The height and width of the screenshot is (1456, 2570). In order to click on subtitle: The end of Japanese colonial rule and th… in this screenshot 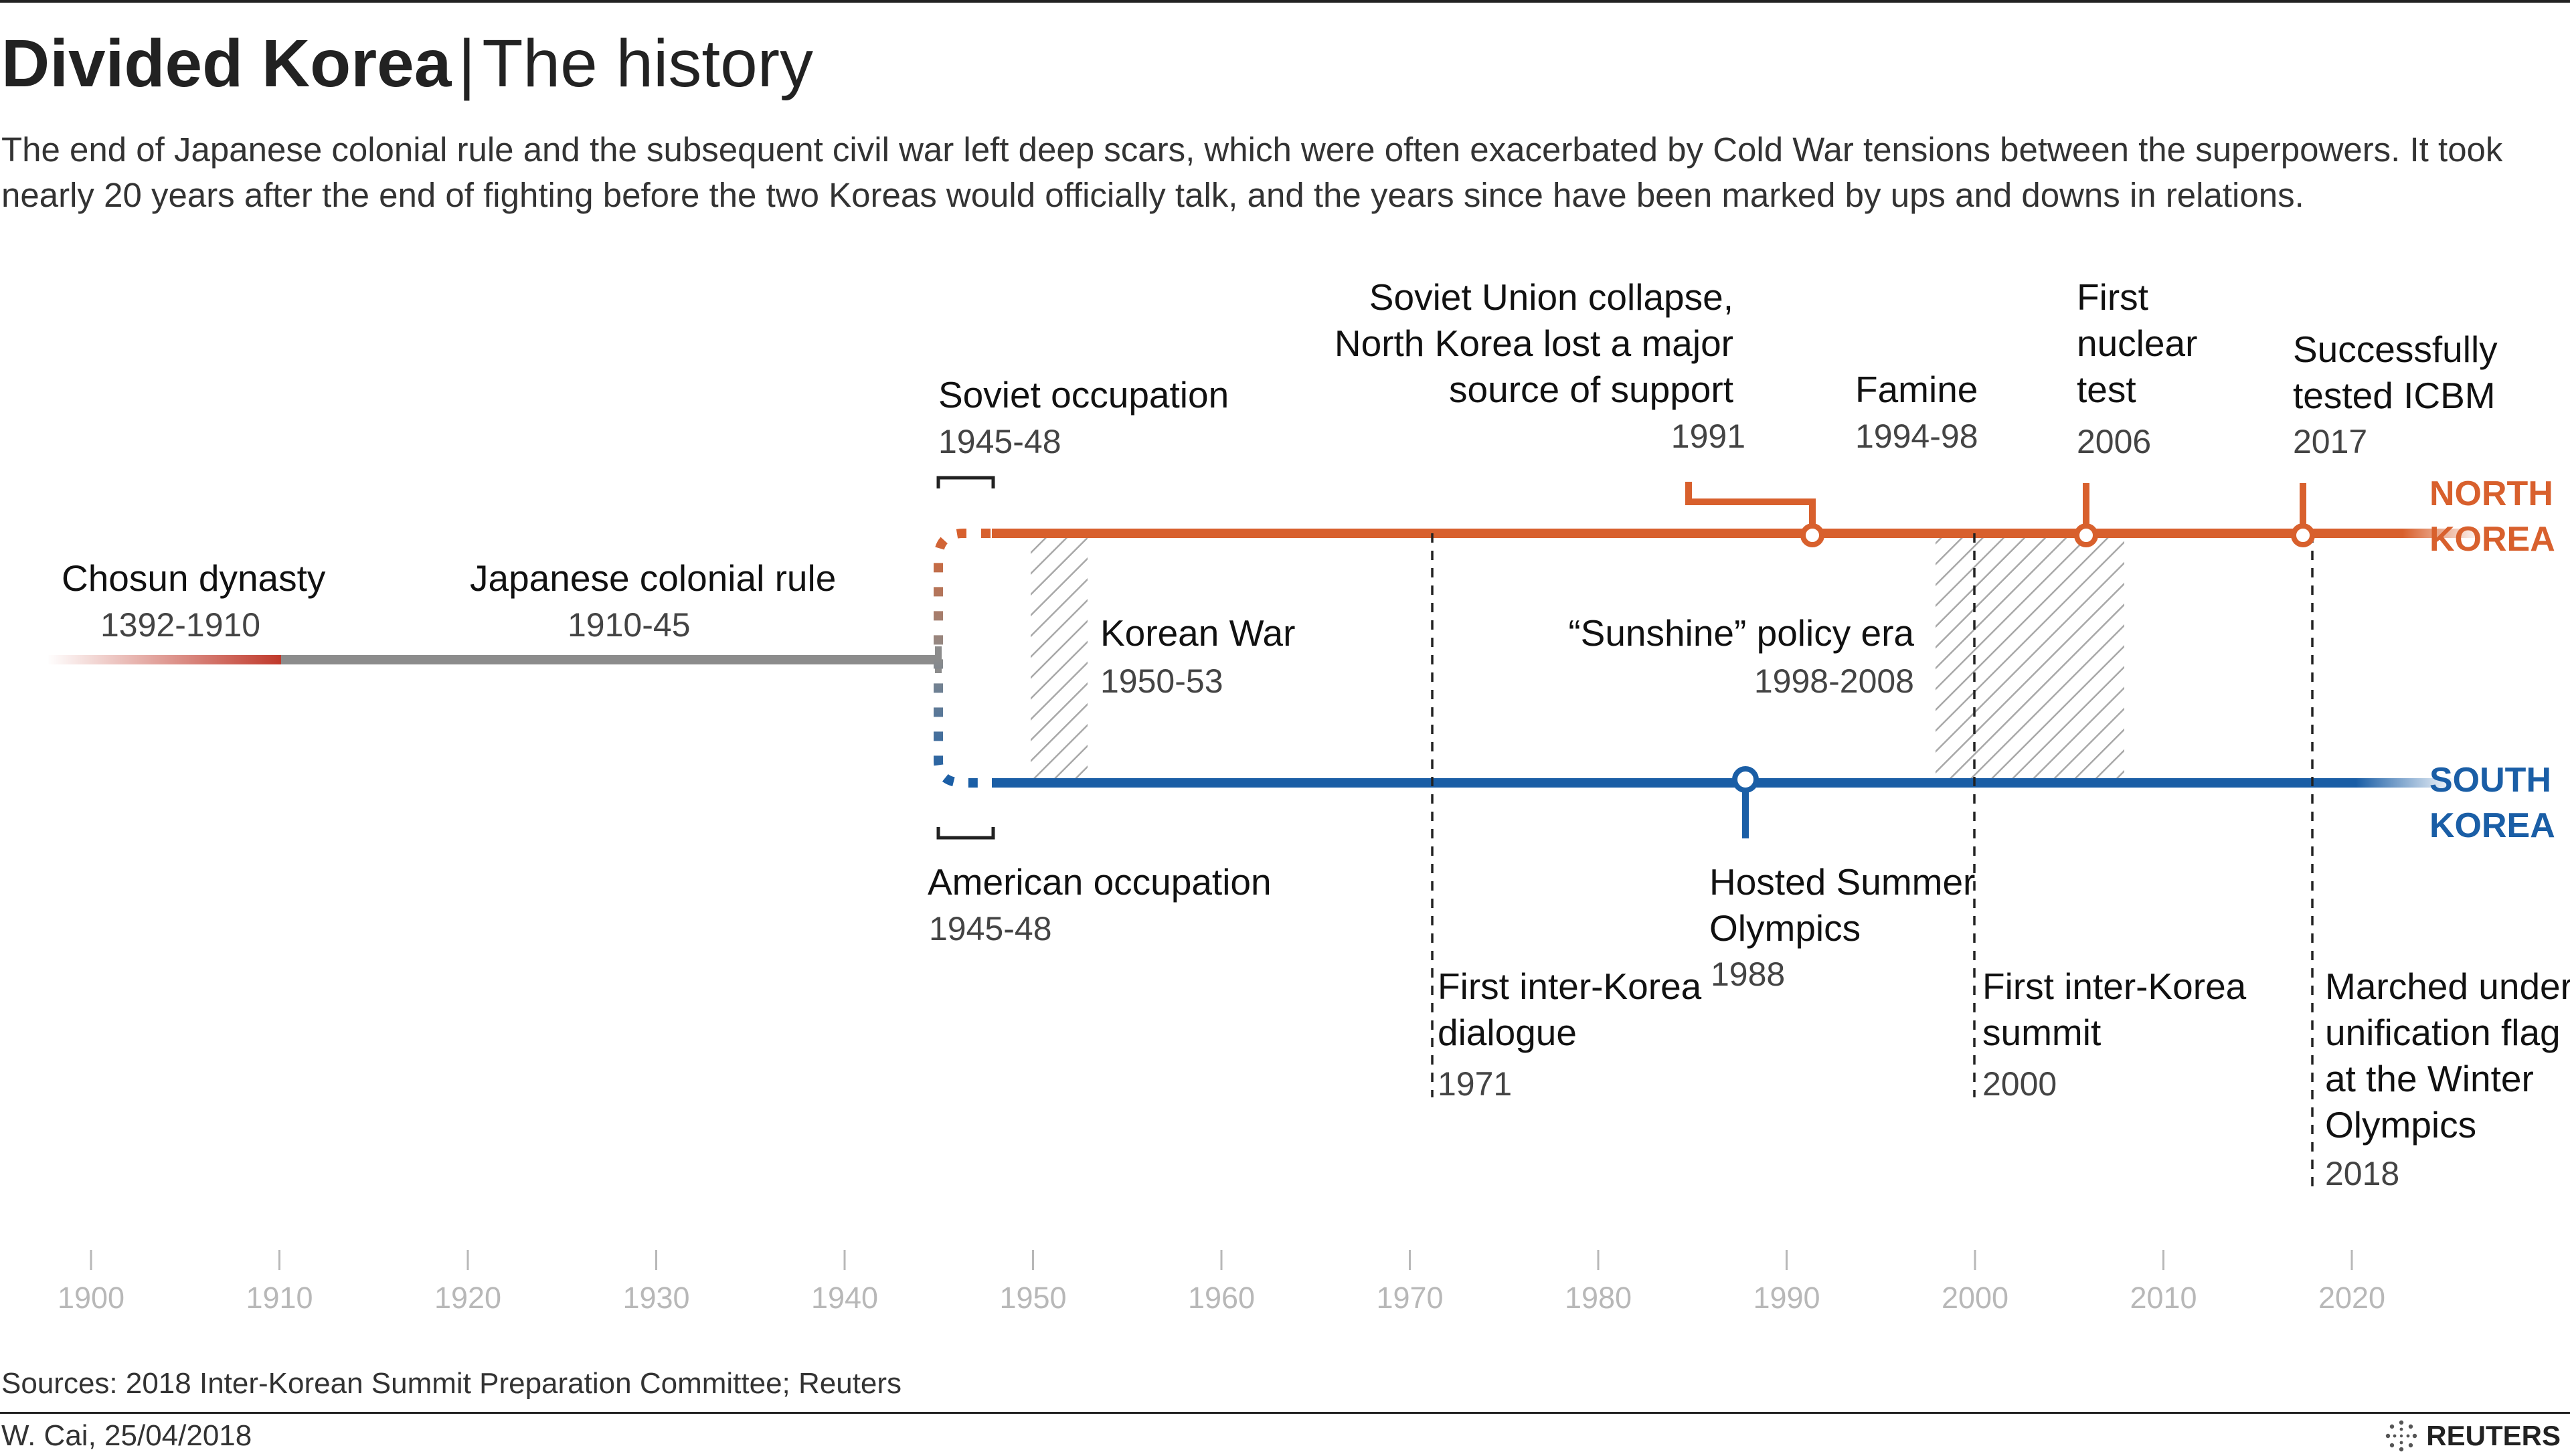, I will do `click(1252, 172)`.